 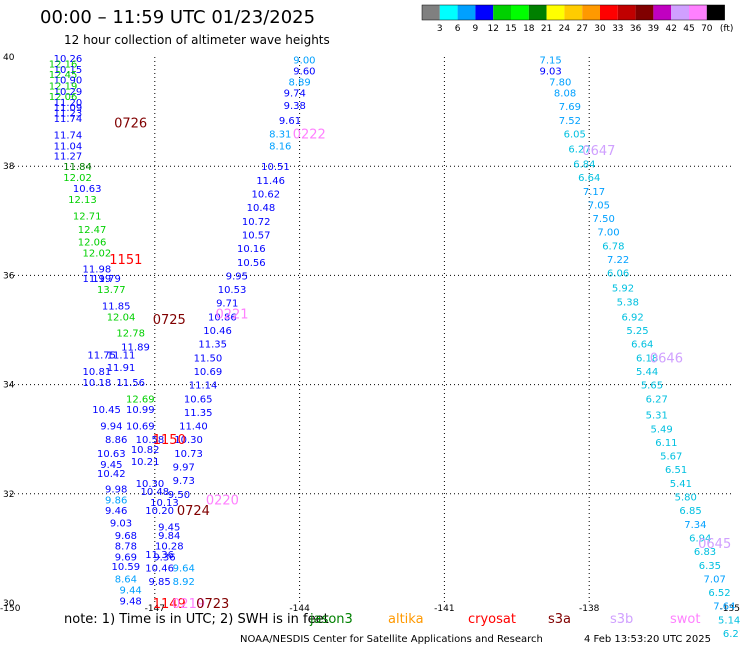 I want to click on scale-label: 30, so click(x=600, y=29).